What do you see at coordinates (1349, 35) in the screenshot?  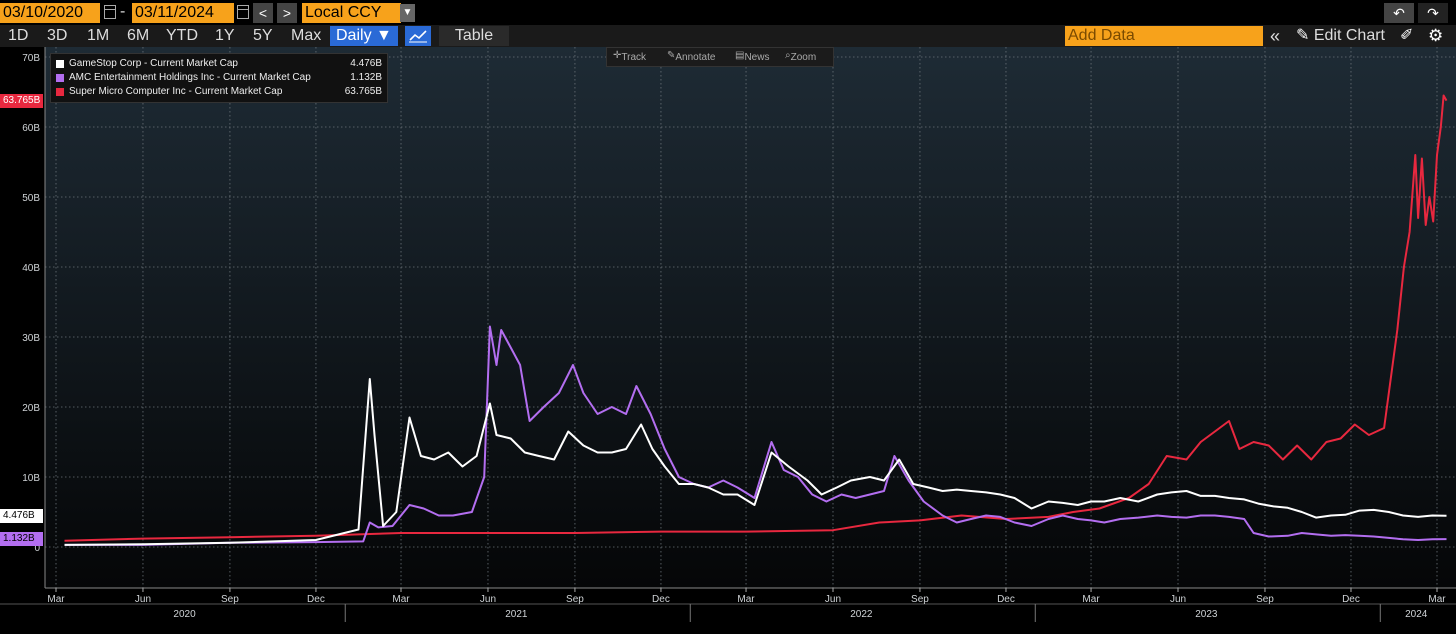 I see `edit-chart-label: Edit Chart` at bounding box center [1349, 35].